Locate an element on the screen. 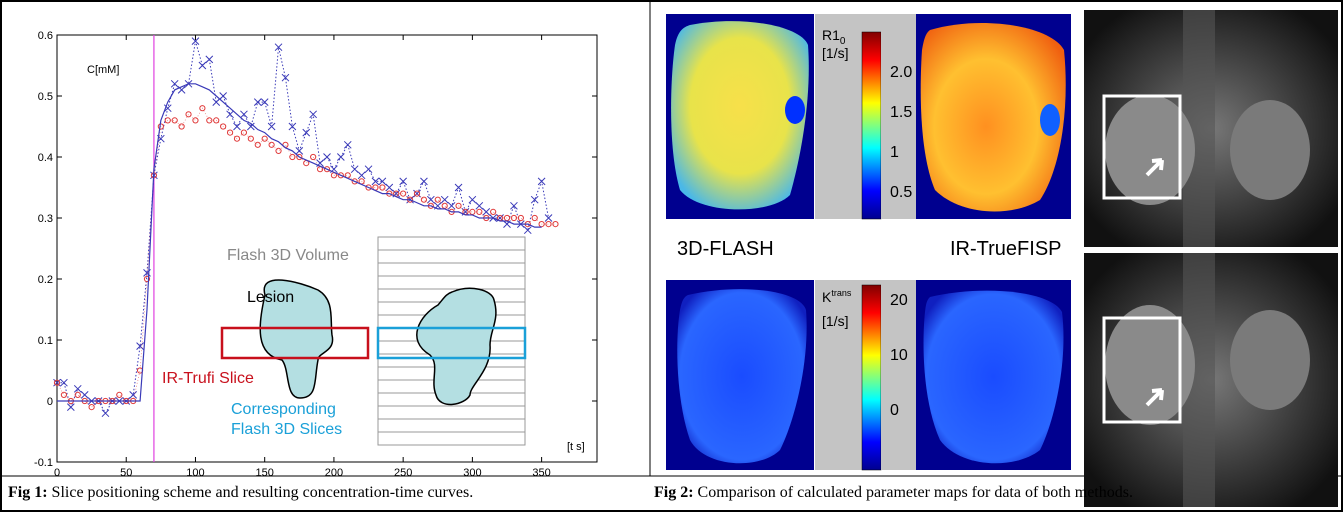 Image resolution: width=1343 pixels, height=512 pixels. colorbar-title: R10 is located at coordinates (834, 37).